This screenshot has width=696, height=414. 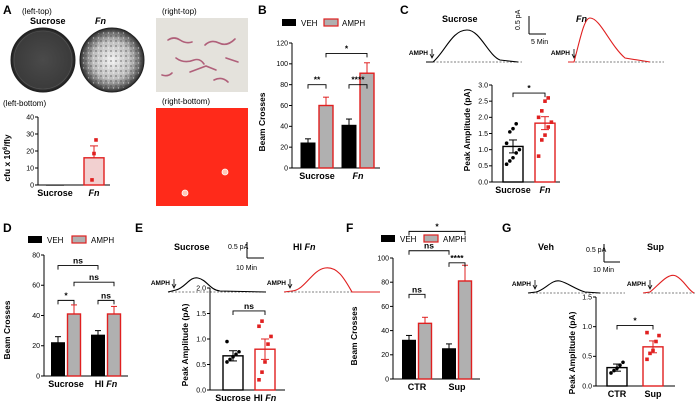 What do you see at coordinates (539, 42) in the screenshot?
I see `scale-x-label-c: 5 Min` at bounding box center [539, 42].